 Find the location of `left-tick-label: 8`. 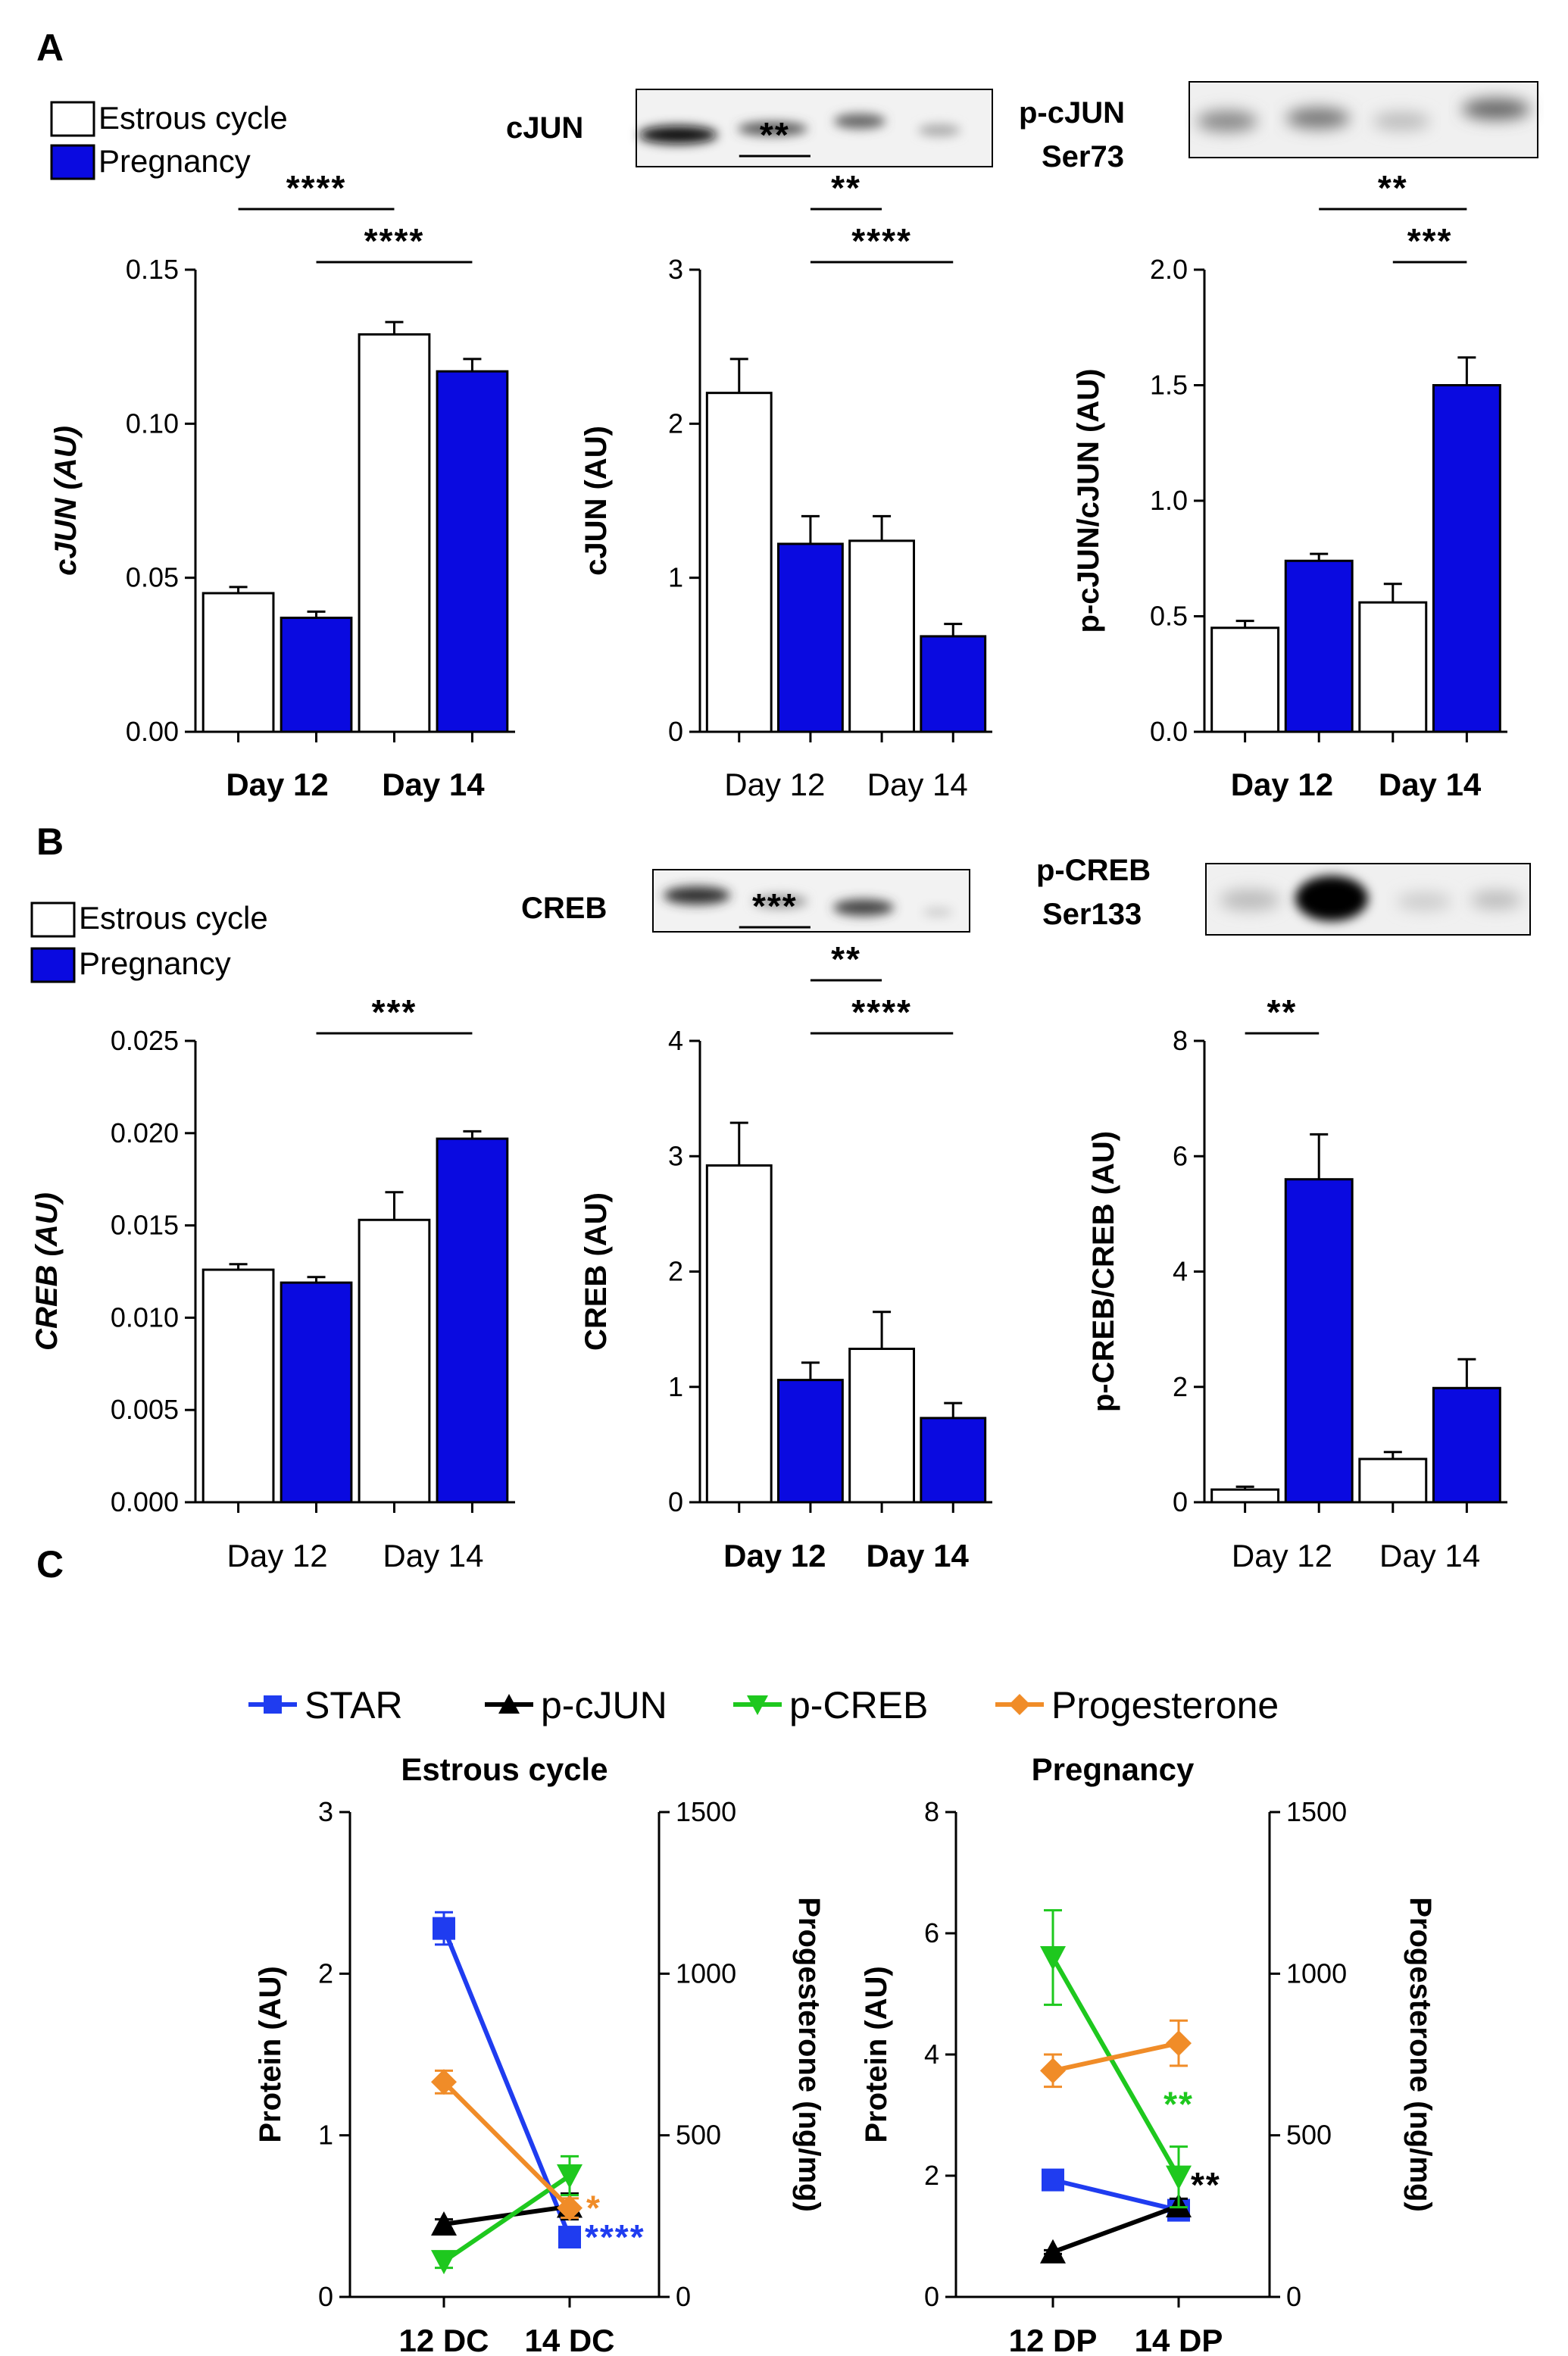

left-tick-label: 8 is located at coordinates (932, 1811).